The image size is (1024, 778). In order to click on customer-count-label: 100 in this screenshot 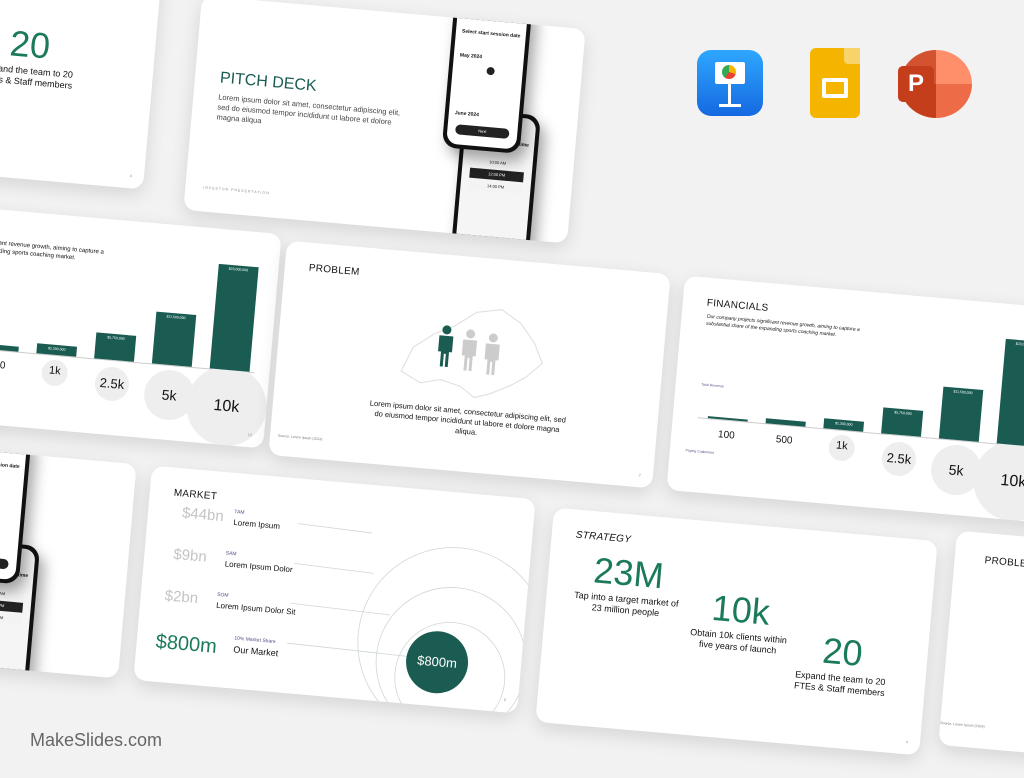, I will do `click(726, 435)`.